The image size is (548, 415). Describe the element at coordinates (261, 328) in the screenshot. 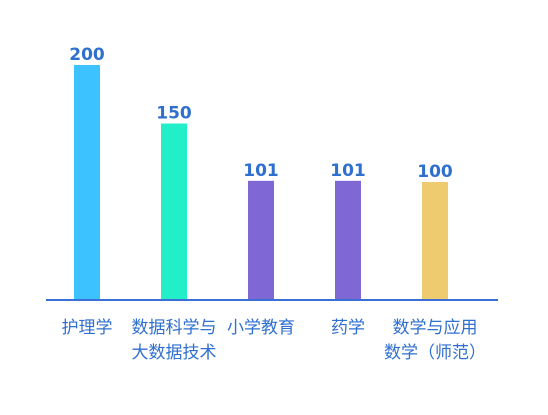

I see `category-label-2-line-0: 小学教育` at that location.